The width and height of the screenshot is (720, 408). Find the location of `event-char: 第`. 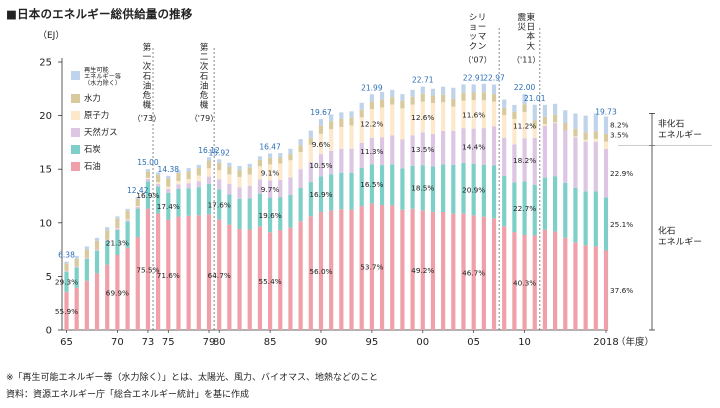

event-char: 第 is located at coordinates (147, 47).